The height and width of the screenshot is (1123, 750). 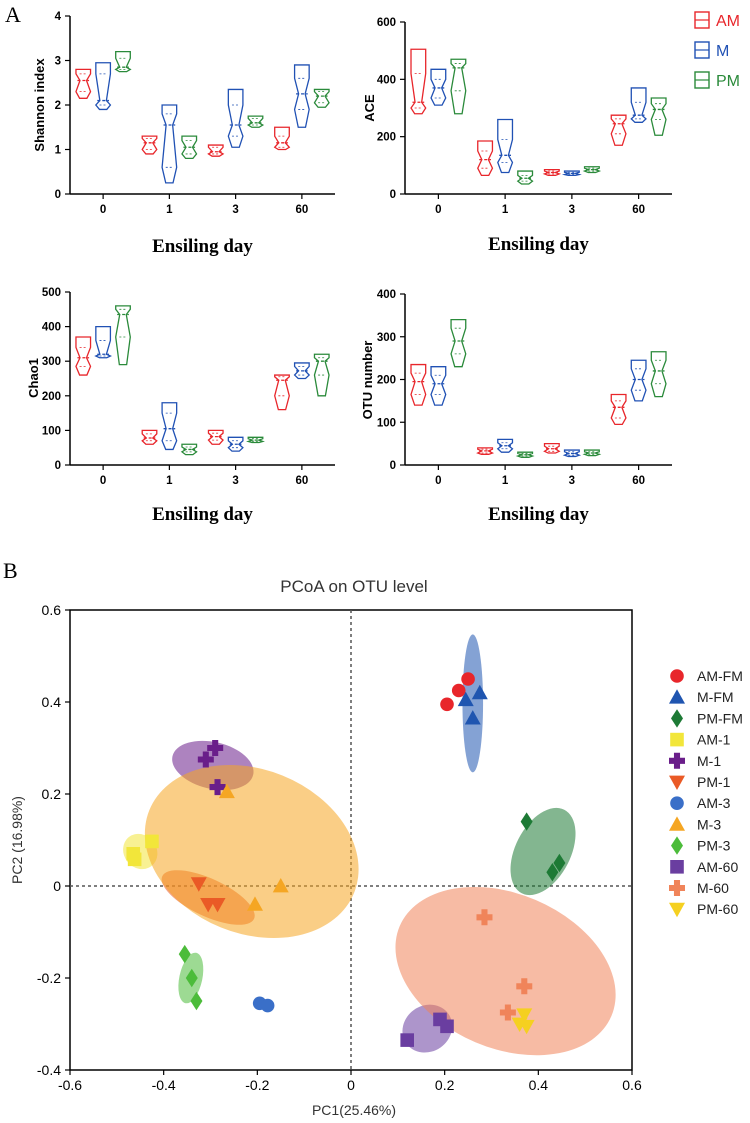 I want to click on pcoa-x-tick-label: 0.6, so click(x=632, y=1085).